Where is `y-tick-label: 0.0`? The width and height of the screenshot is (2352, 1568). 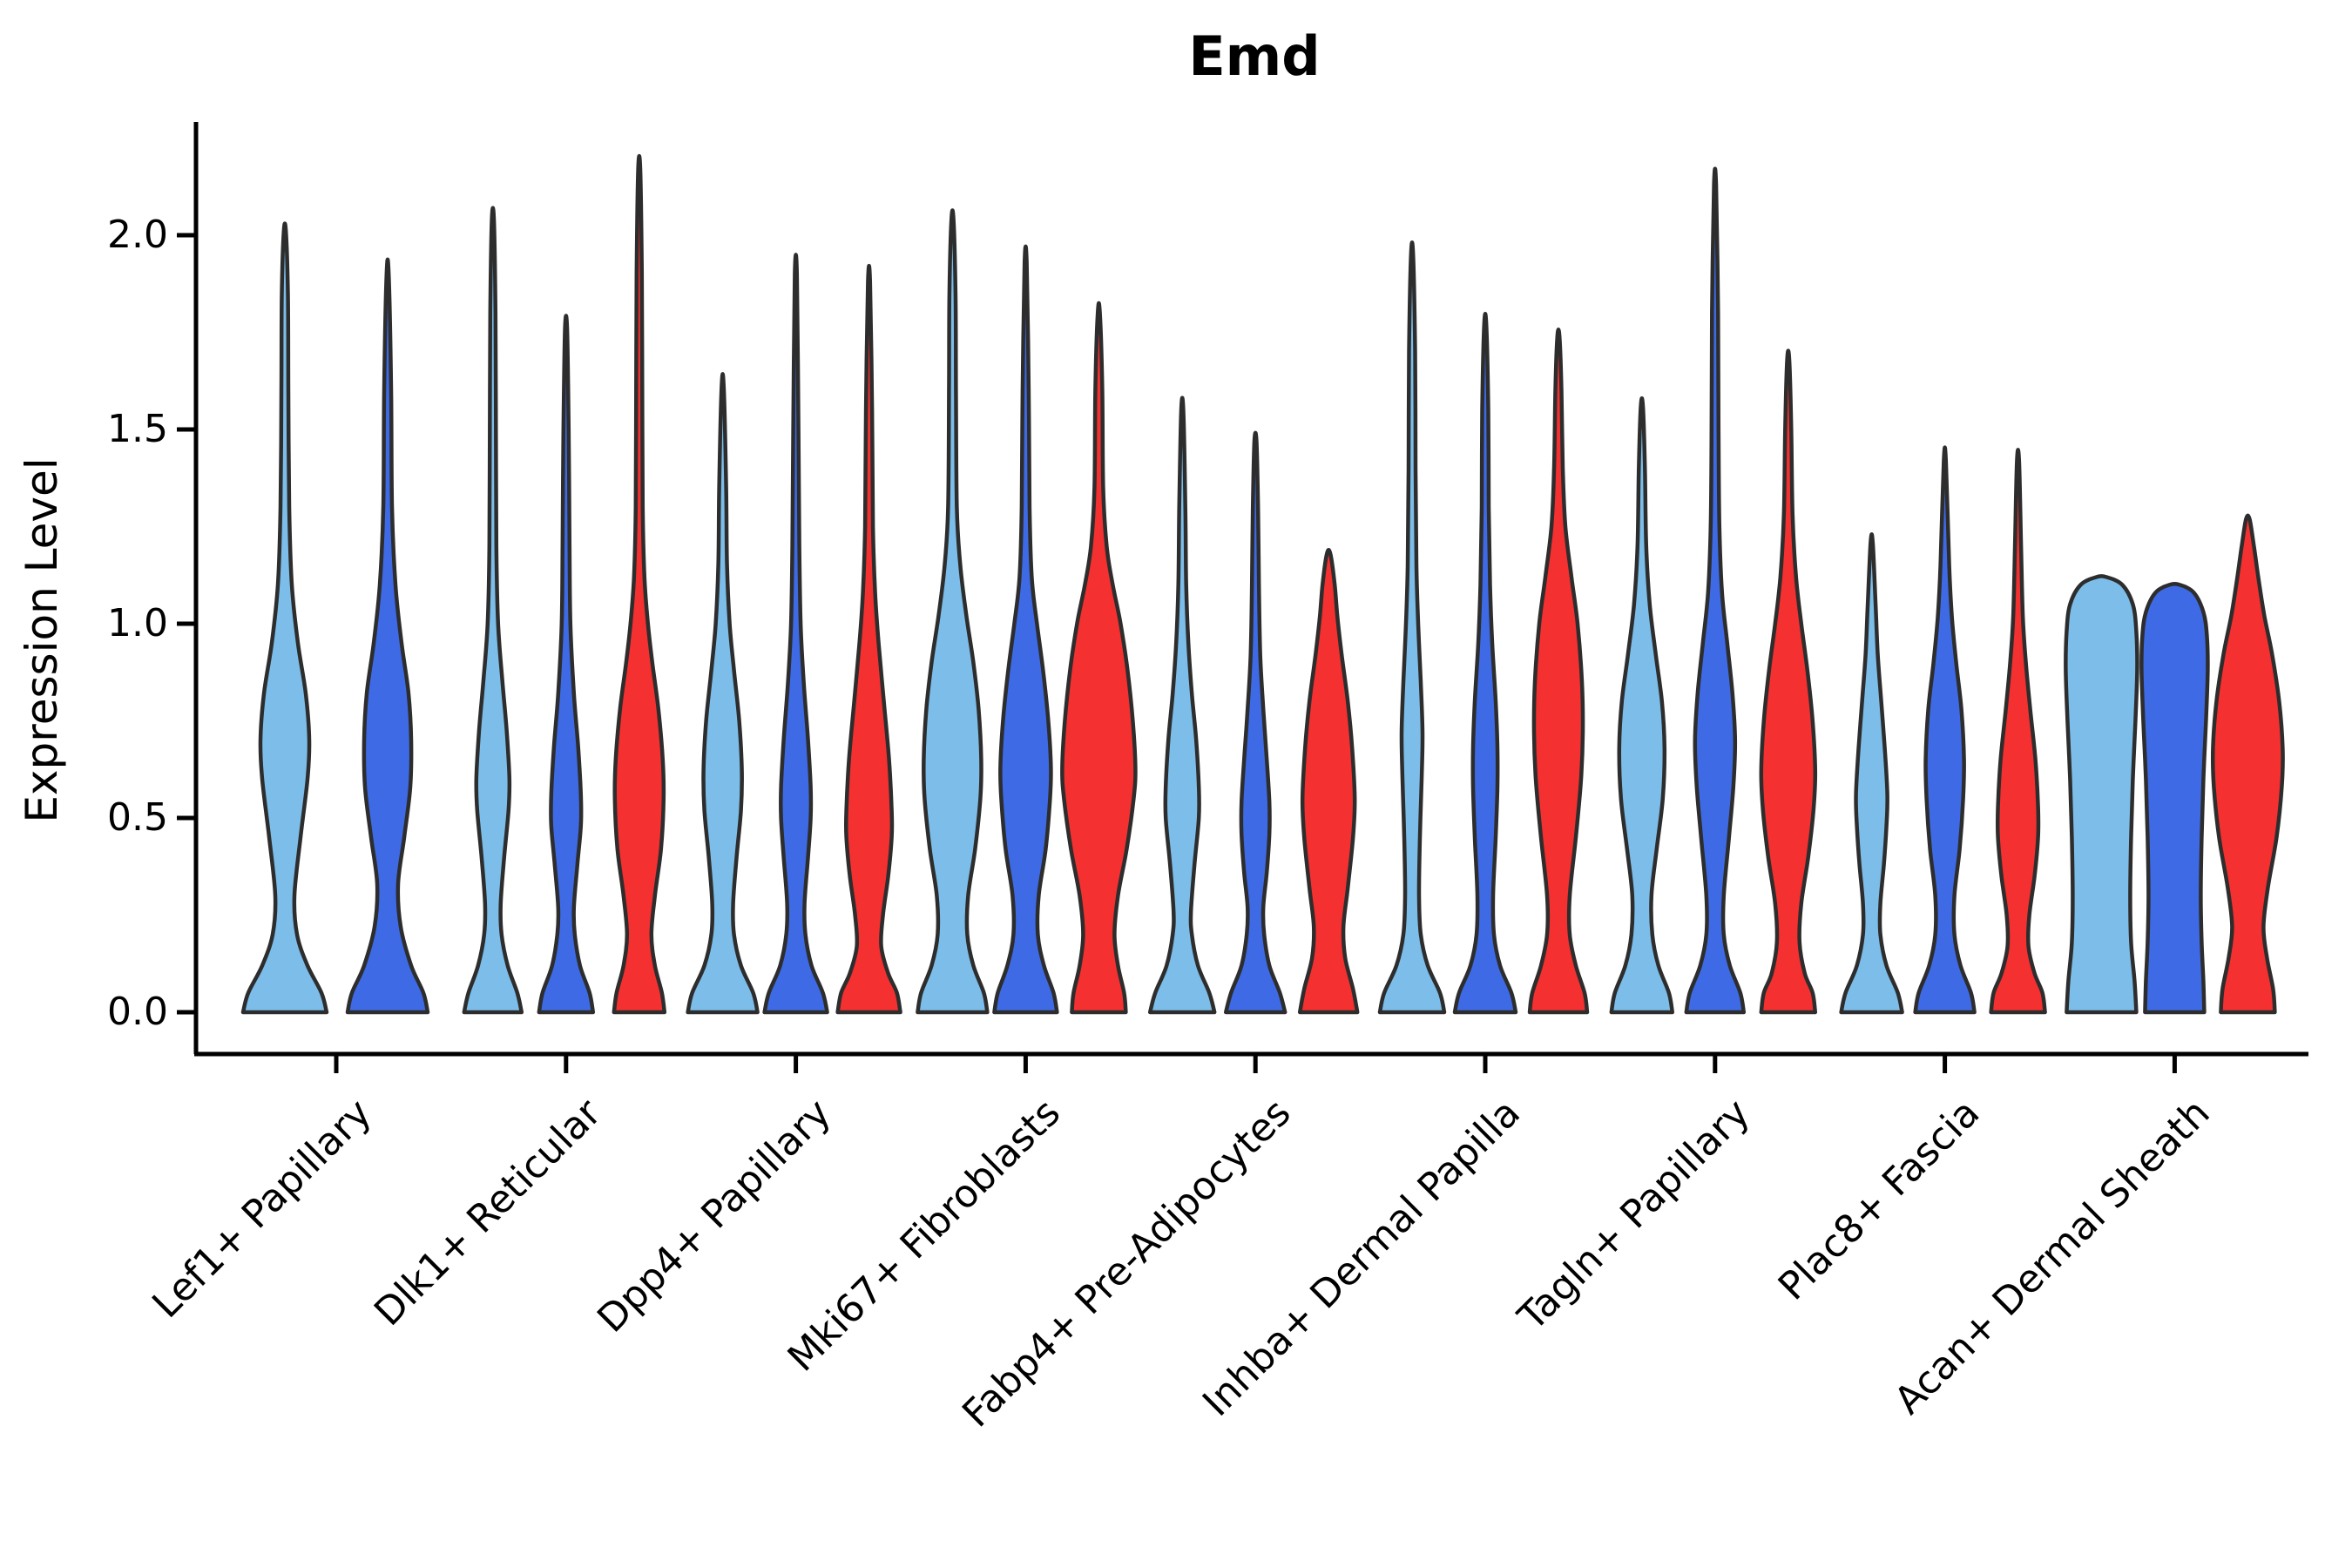 y-tick-label: 0.0 is located at coordinates (137, 1012).